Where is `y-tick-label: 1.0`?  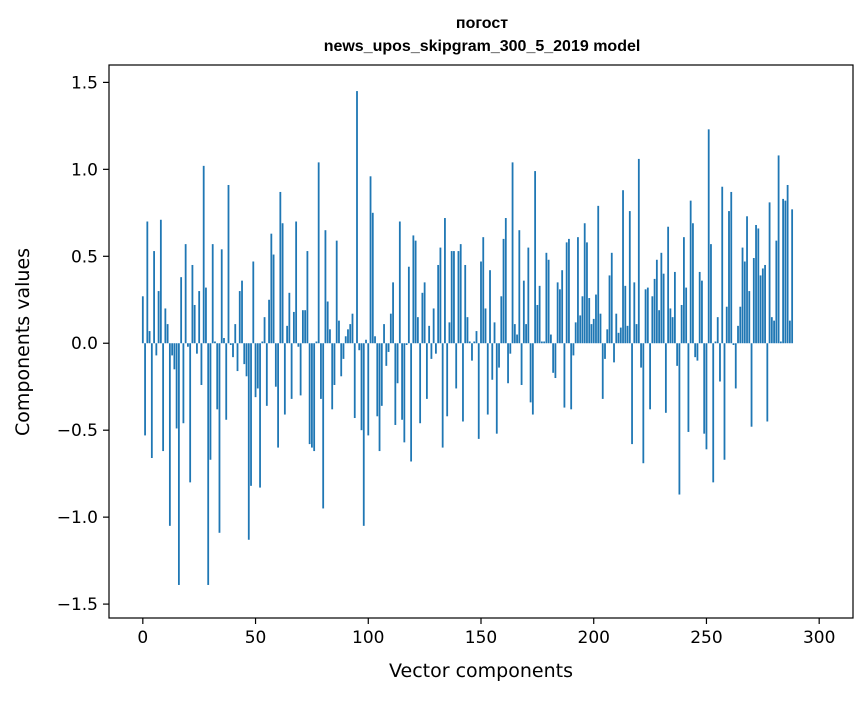
y-tick-label: 1.0 is located at coordinates (84, 170).